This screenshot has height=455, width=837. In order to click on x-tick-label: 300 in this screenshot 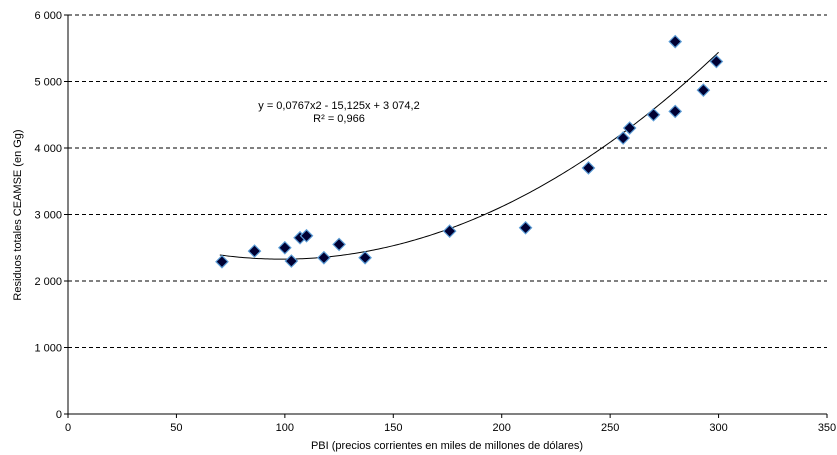, I will do `click(718, 428)`.